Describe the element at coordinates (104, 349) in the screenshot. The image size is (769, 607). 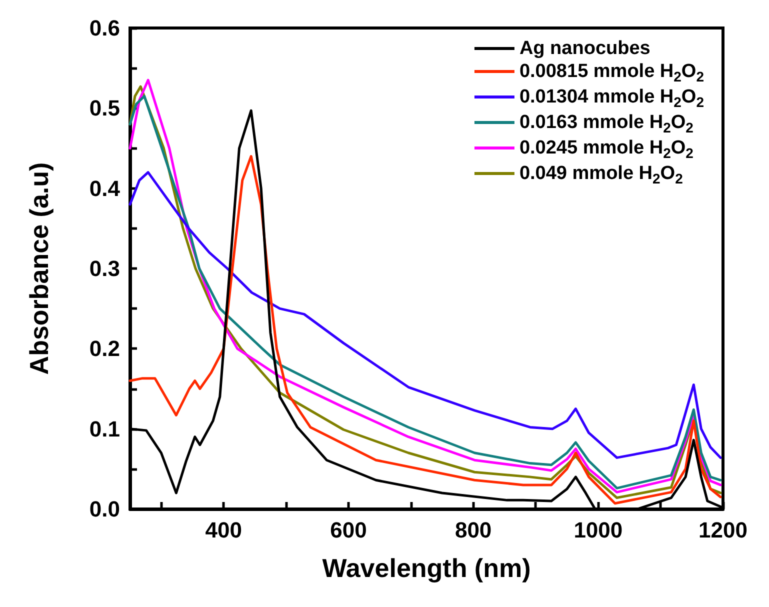
I see `y-tick-label: 0.2` at that location.